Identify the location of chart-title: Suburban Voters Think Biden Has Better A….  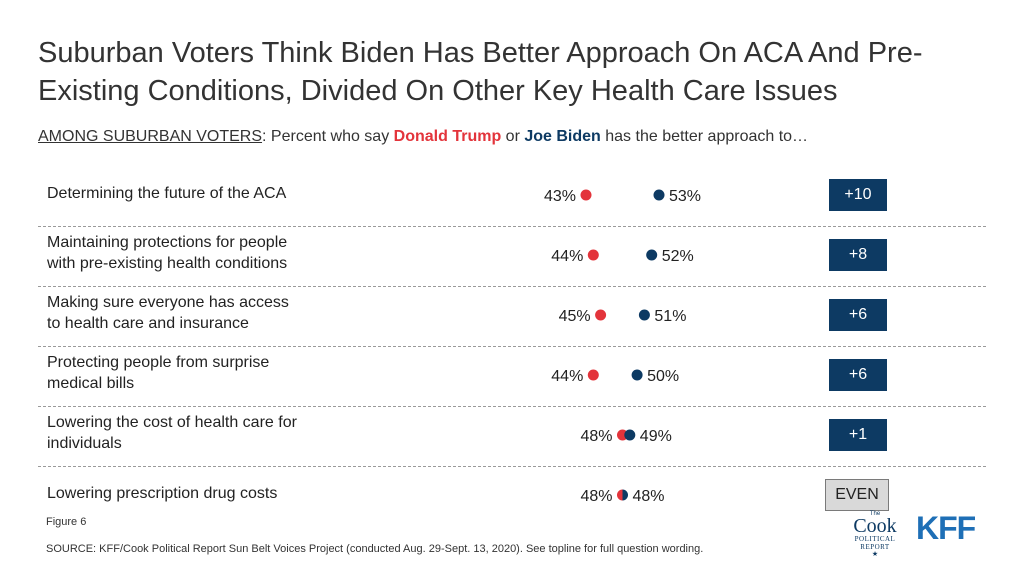
(480, 72).